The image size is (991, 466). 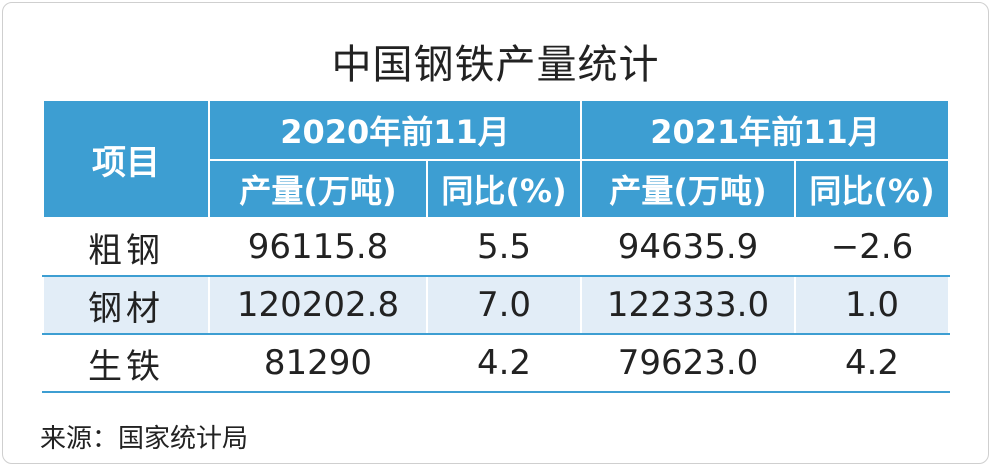 What do you see at coordinates (688, 189) in the screenshot?
I see `header-output-2021: 产量(万吨)` at bounding box center [688, 189].